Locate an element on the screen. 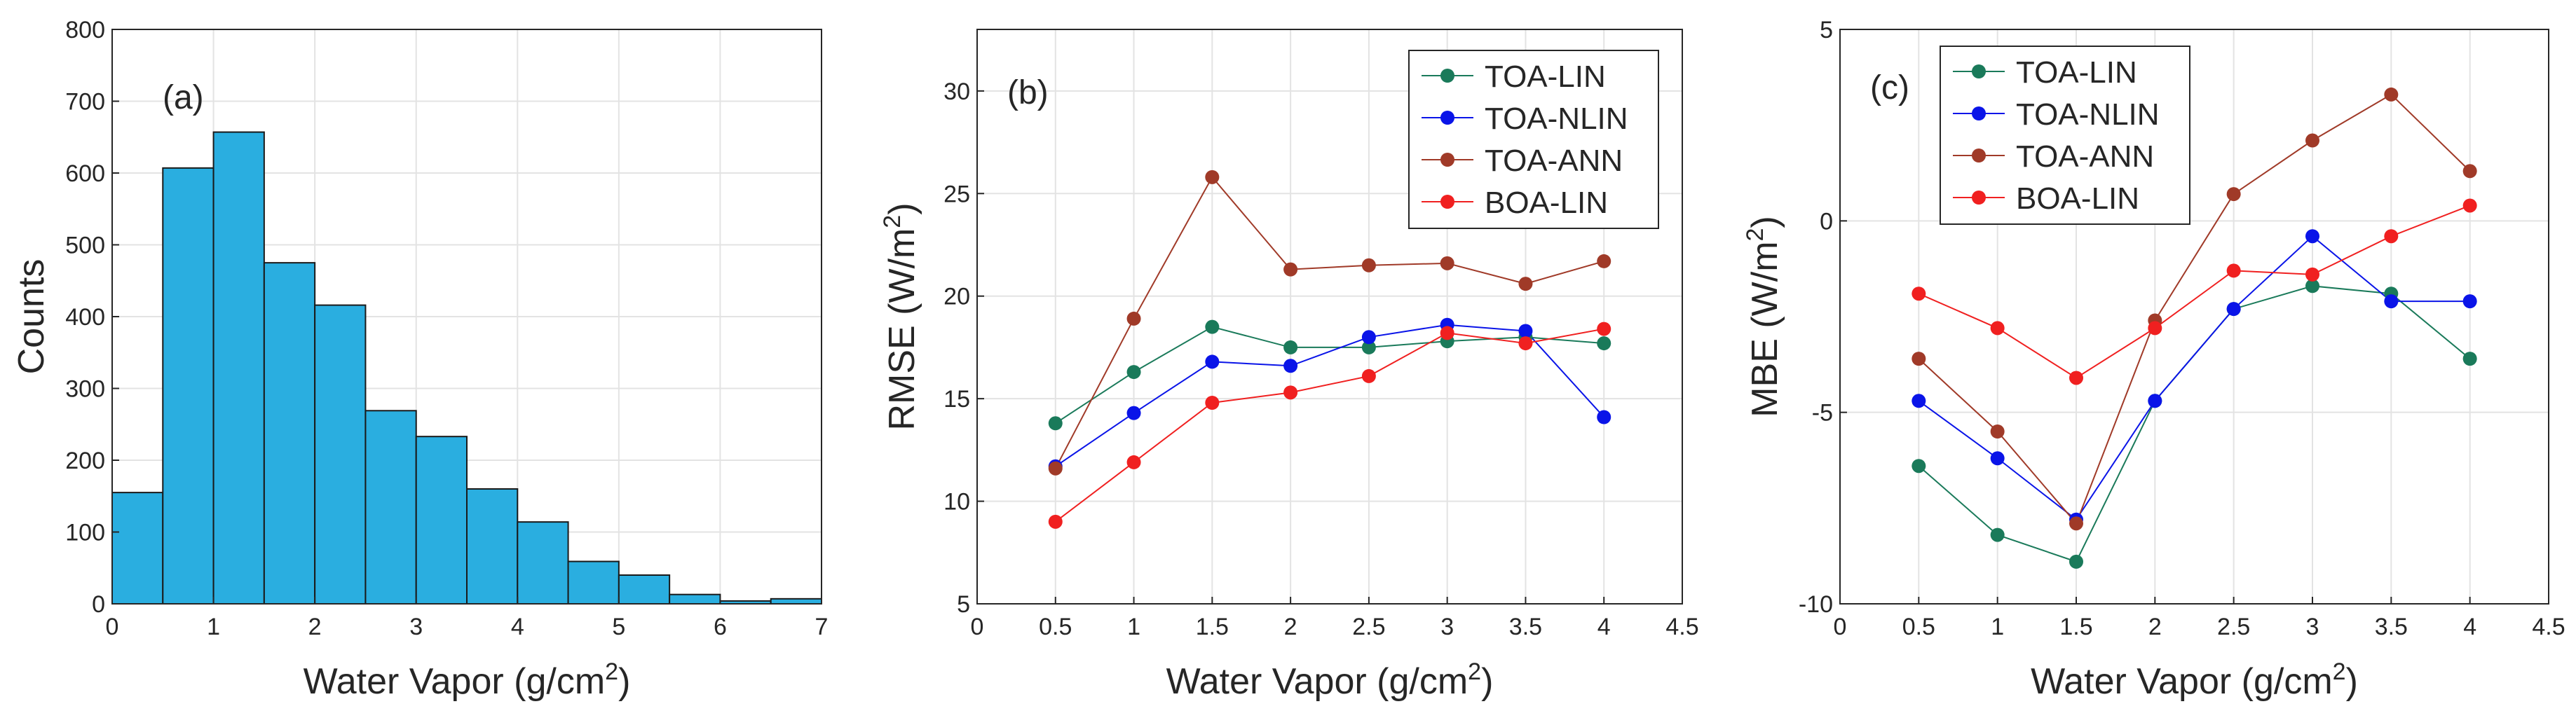  x-tick-label: 4.5 is located at coordinates (1681, 627).